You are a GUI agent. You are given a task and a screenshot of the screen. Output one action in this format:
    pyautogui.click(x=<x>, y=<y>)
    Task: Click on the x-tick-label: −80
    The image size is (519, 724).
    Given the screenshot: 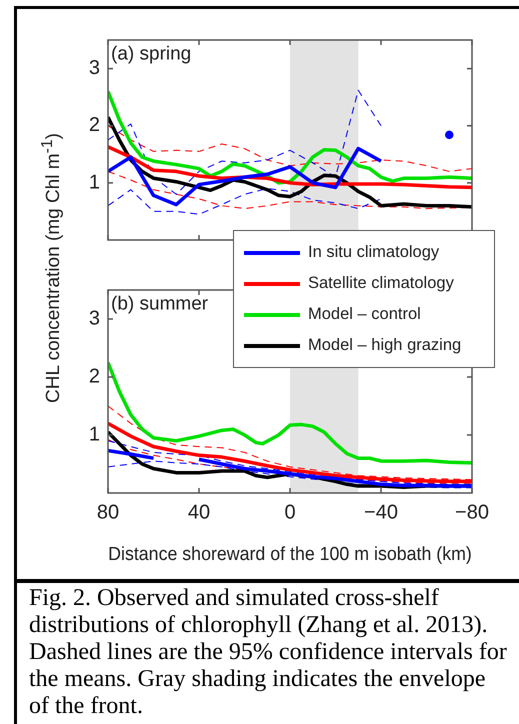 What is the action you would take?
    pyautogui.click(x=472, y=513)
    